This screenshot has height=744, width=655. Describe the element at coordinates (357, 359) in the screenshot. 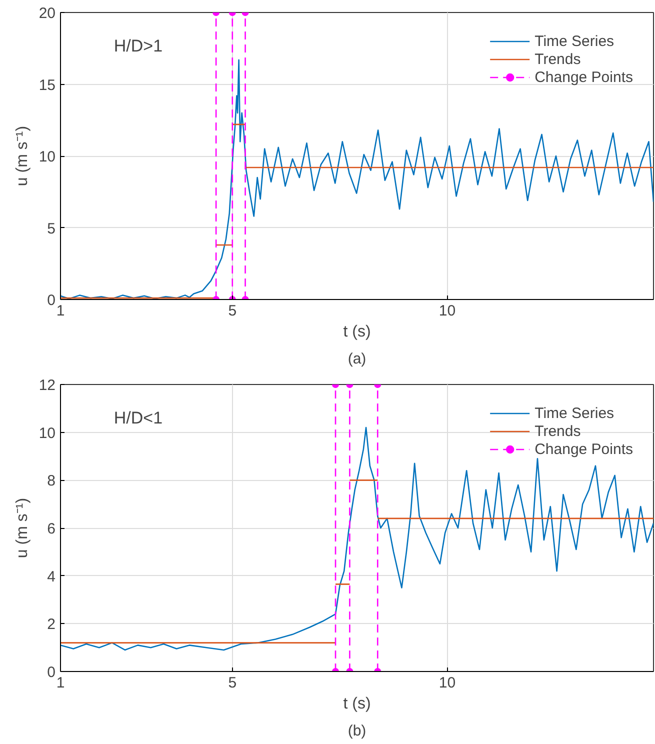

I see `text: (a)` at that location.